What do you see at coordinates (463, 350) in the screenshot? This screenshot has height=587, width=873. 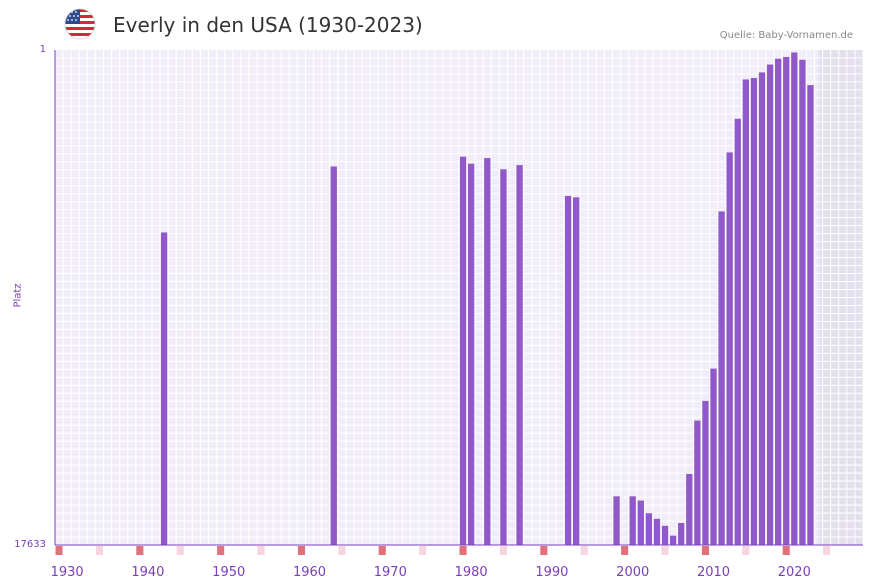 I see `bar-1979` at bounding box center [463, 350].